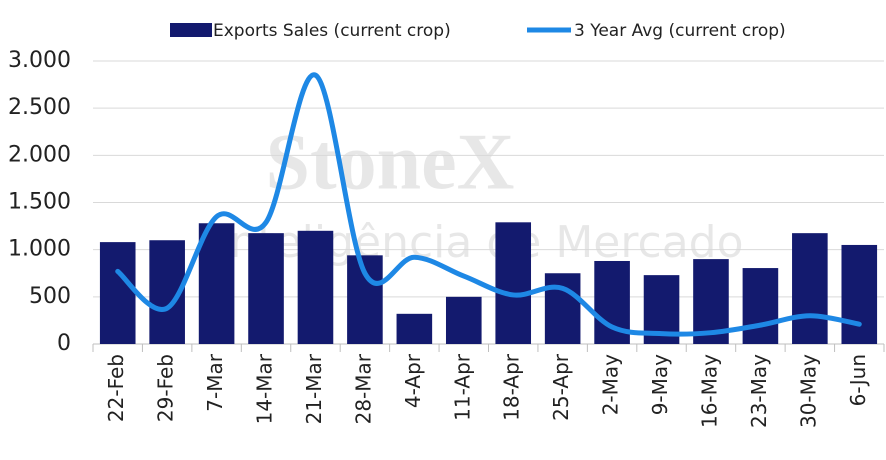 This screenshot has width=886, height=460. I want to click on x-tick-label: 14-Mar, so click(265, 388).